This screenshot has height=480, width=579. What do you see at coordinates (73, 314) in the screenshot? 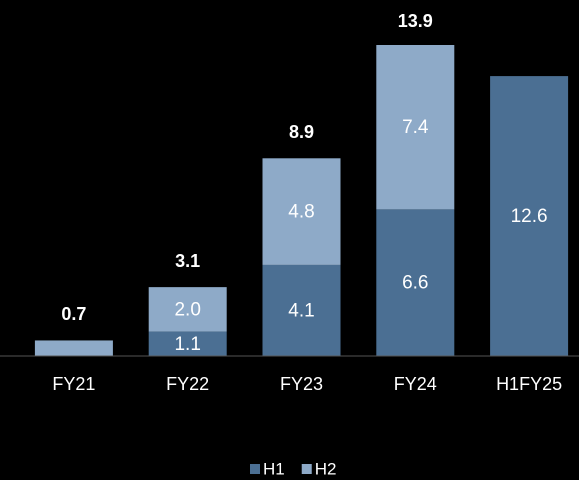
I see `total-label: 0.7` at bounding box center [73, 314].